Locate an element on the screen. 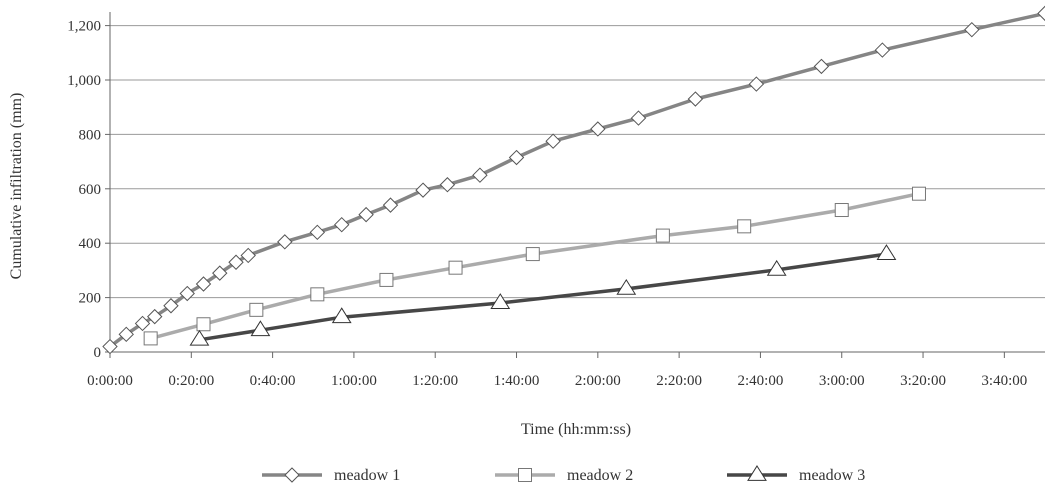 Image resolution: width=1045 pixels, height=489 pixels. y-tick-label: 1,200 is located at coordinates (84, 27).